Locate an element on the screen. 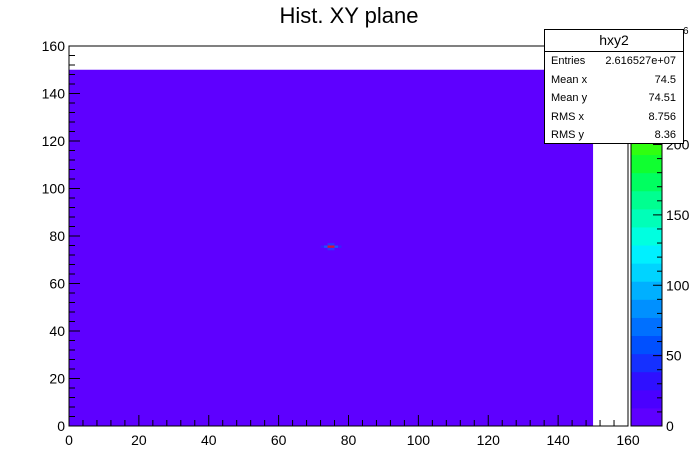 The image size is (698, 474). stats-row: Mean y 74.51 is located at coordinates (614, 98).